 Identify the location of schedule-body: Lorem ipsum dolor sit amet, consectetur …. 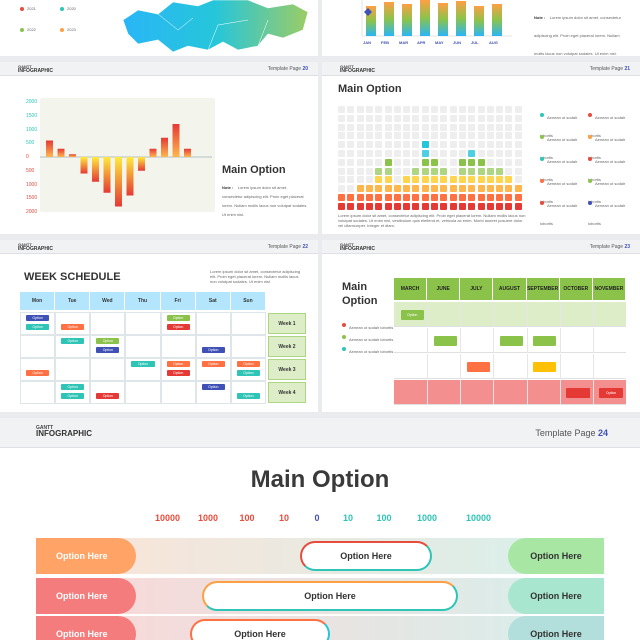
(255, 276).